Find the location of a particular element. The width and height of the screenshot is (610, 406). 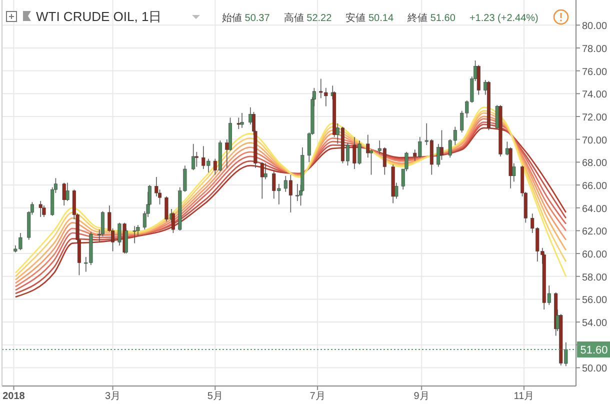

y-tick-label: 68.00 is located at coordinates (595, 164).